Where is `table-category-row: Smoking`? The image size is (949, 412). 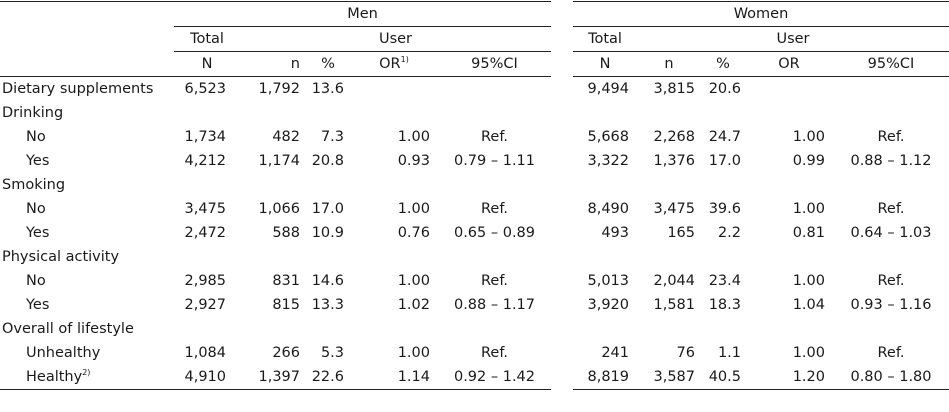
table-category-row: Smoking is located at coordinates (474, 185).